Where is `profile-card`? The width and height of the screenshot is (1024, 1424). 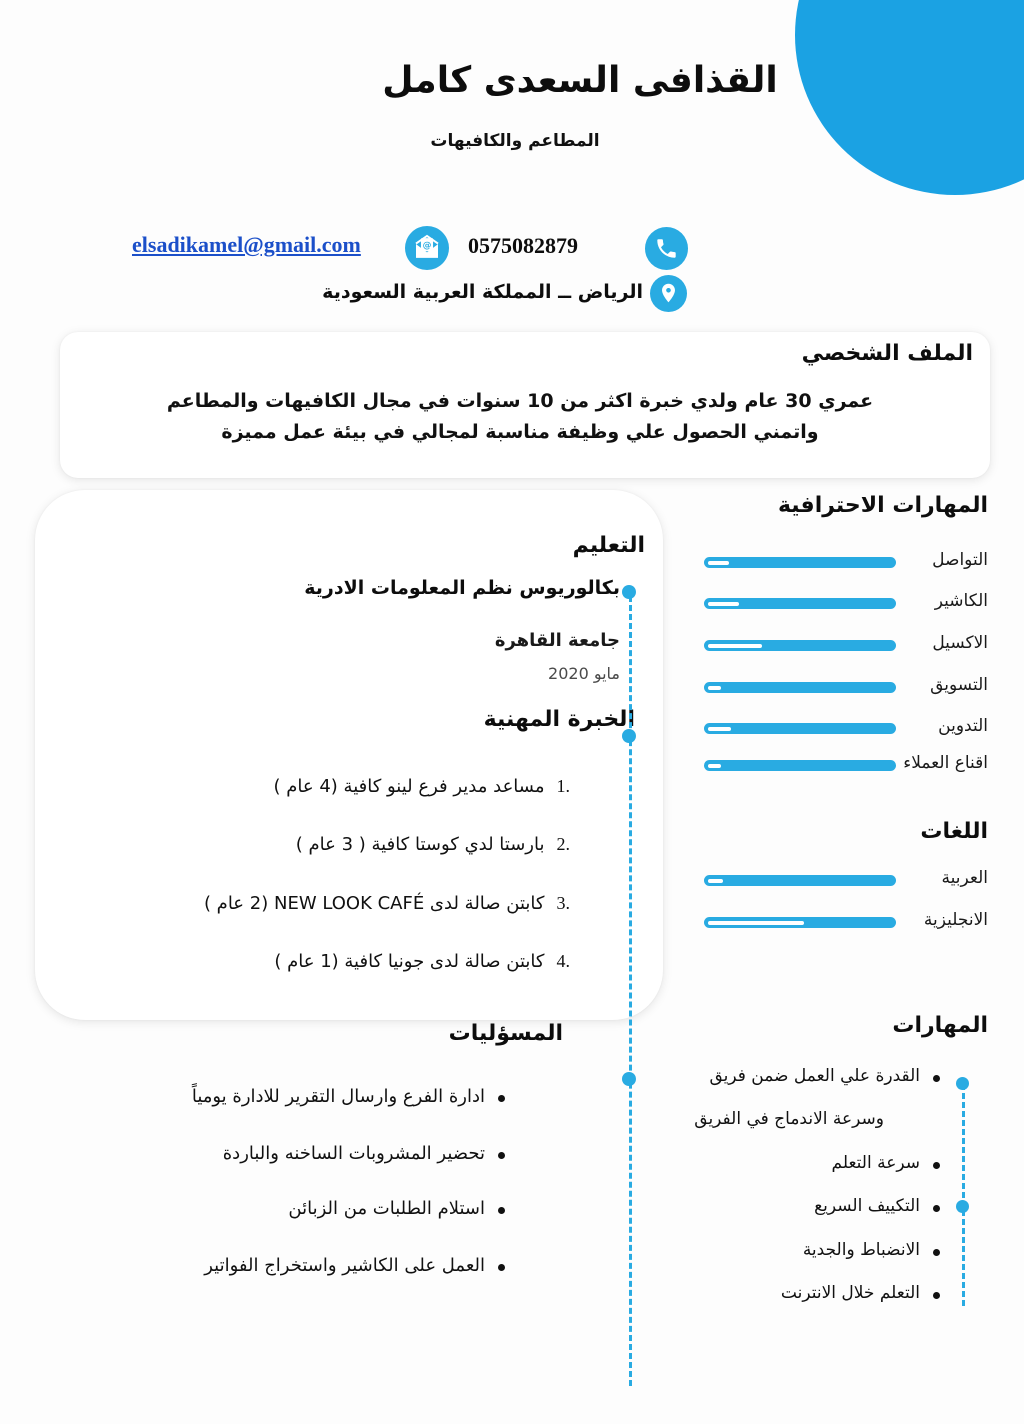
profile-card is located at coordinates (525, 405).